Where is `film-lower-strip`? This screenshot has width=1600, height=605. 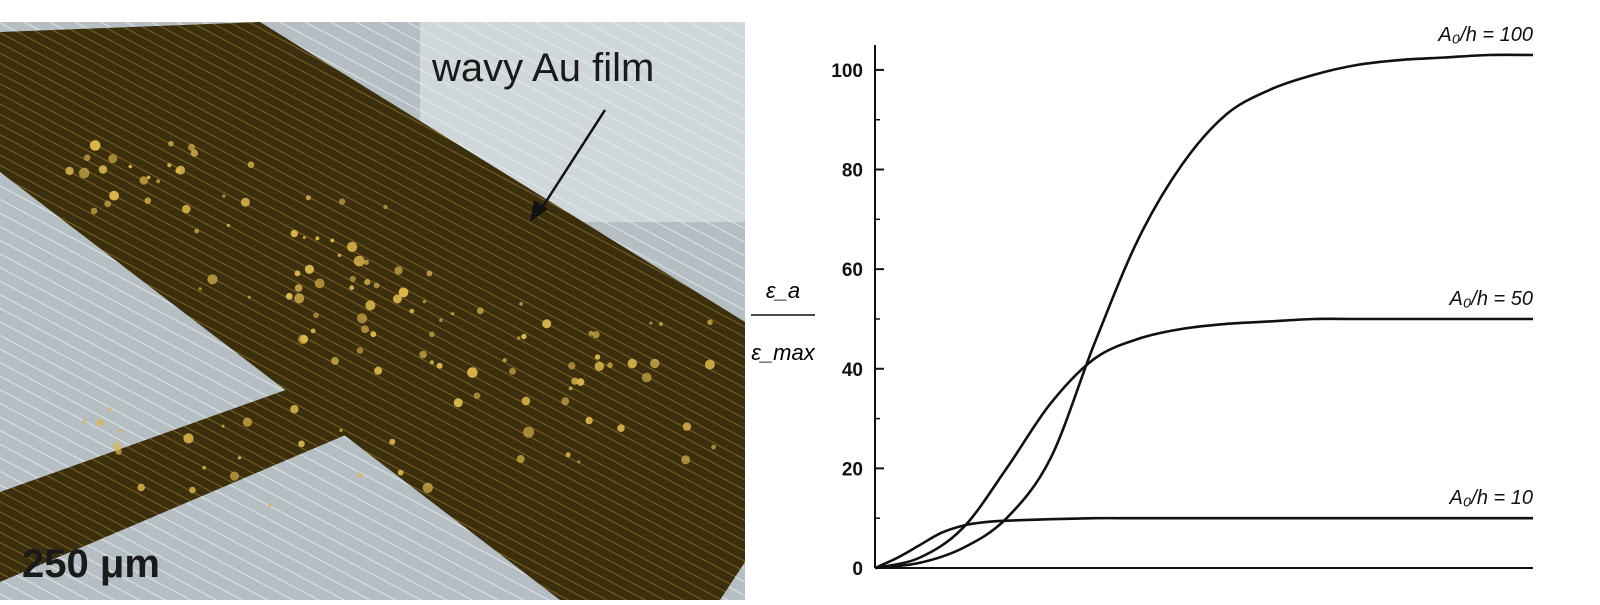
film-lower-strip is located at coordinates (235, 462).